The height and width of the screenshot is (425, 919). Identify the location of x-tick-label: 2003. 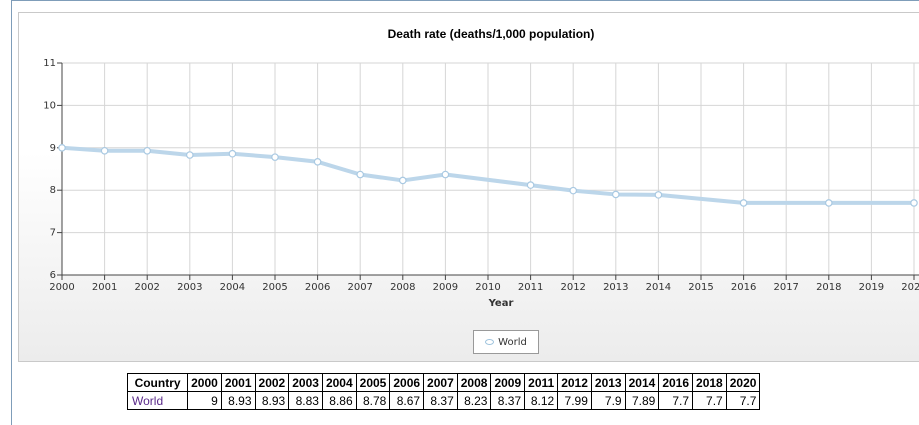
(189, 287).